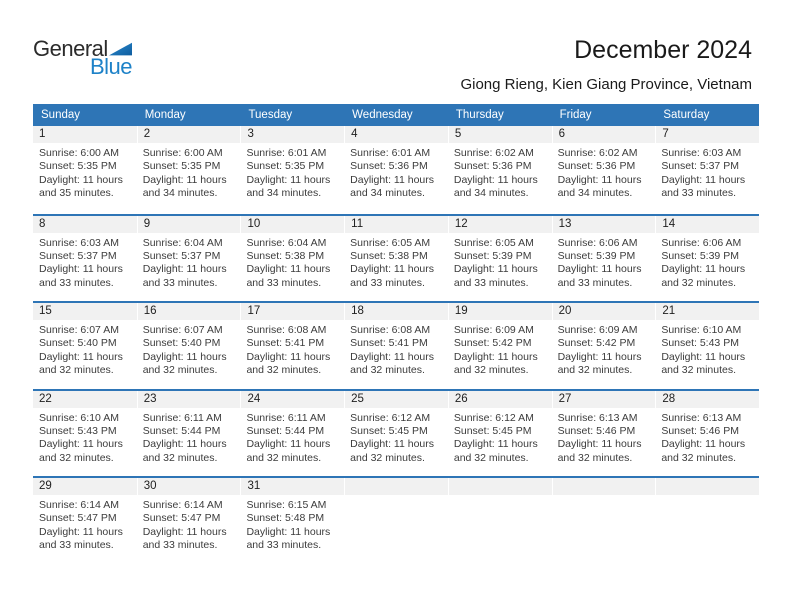 The width and height of the screenshot is (792, 612). Describe the element at coordinates (120, 49) in the screenshot. I see `logo-triangle-icon` at that location.